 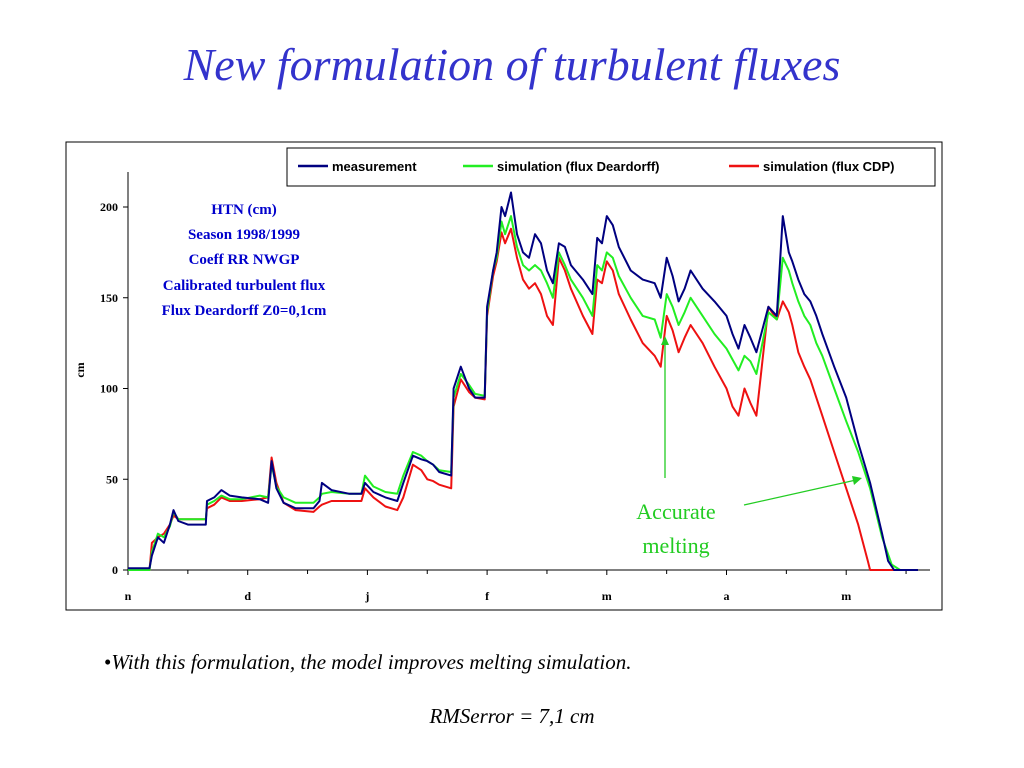 I want to click on y-tick-label: 50, so click(x=112, y=479).